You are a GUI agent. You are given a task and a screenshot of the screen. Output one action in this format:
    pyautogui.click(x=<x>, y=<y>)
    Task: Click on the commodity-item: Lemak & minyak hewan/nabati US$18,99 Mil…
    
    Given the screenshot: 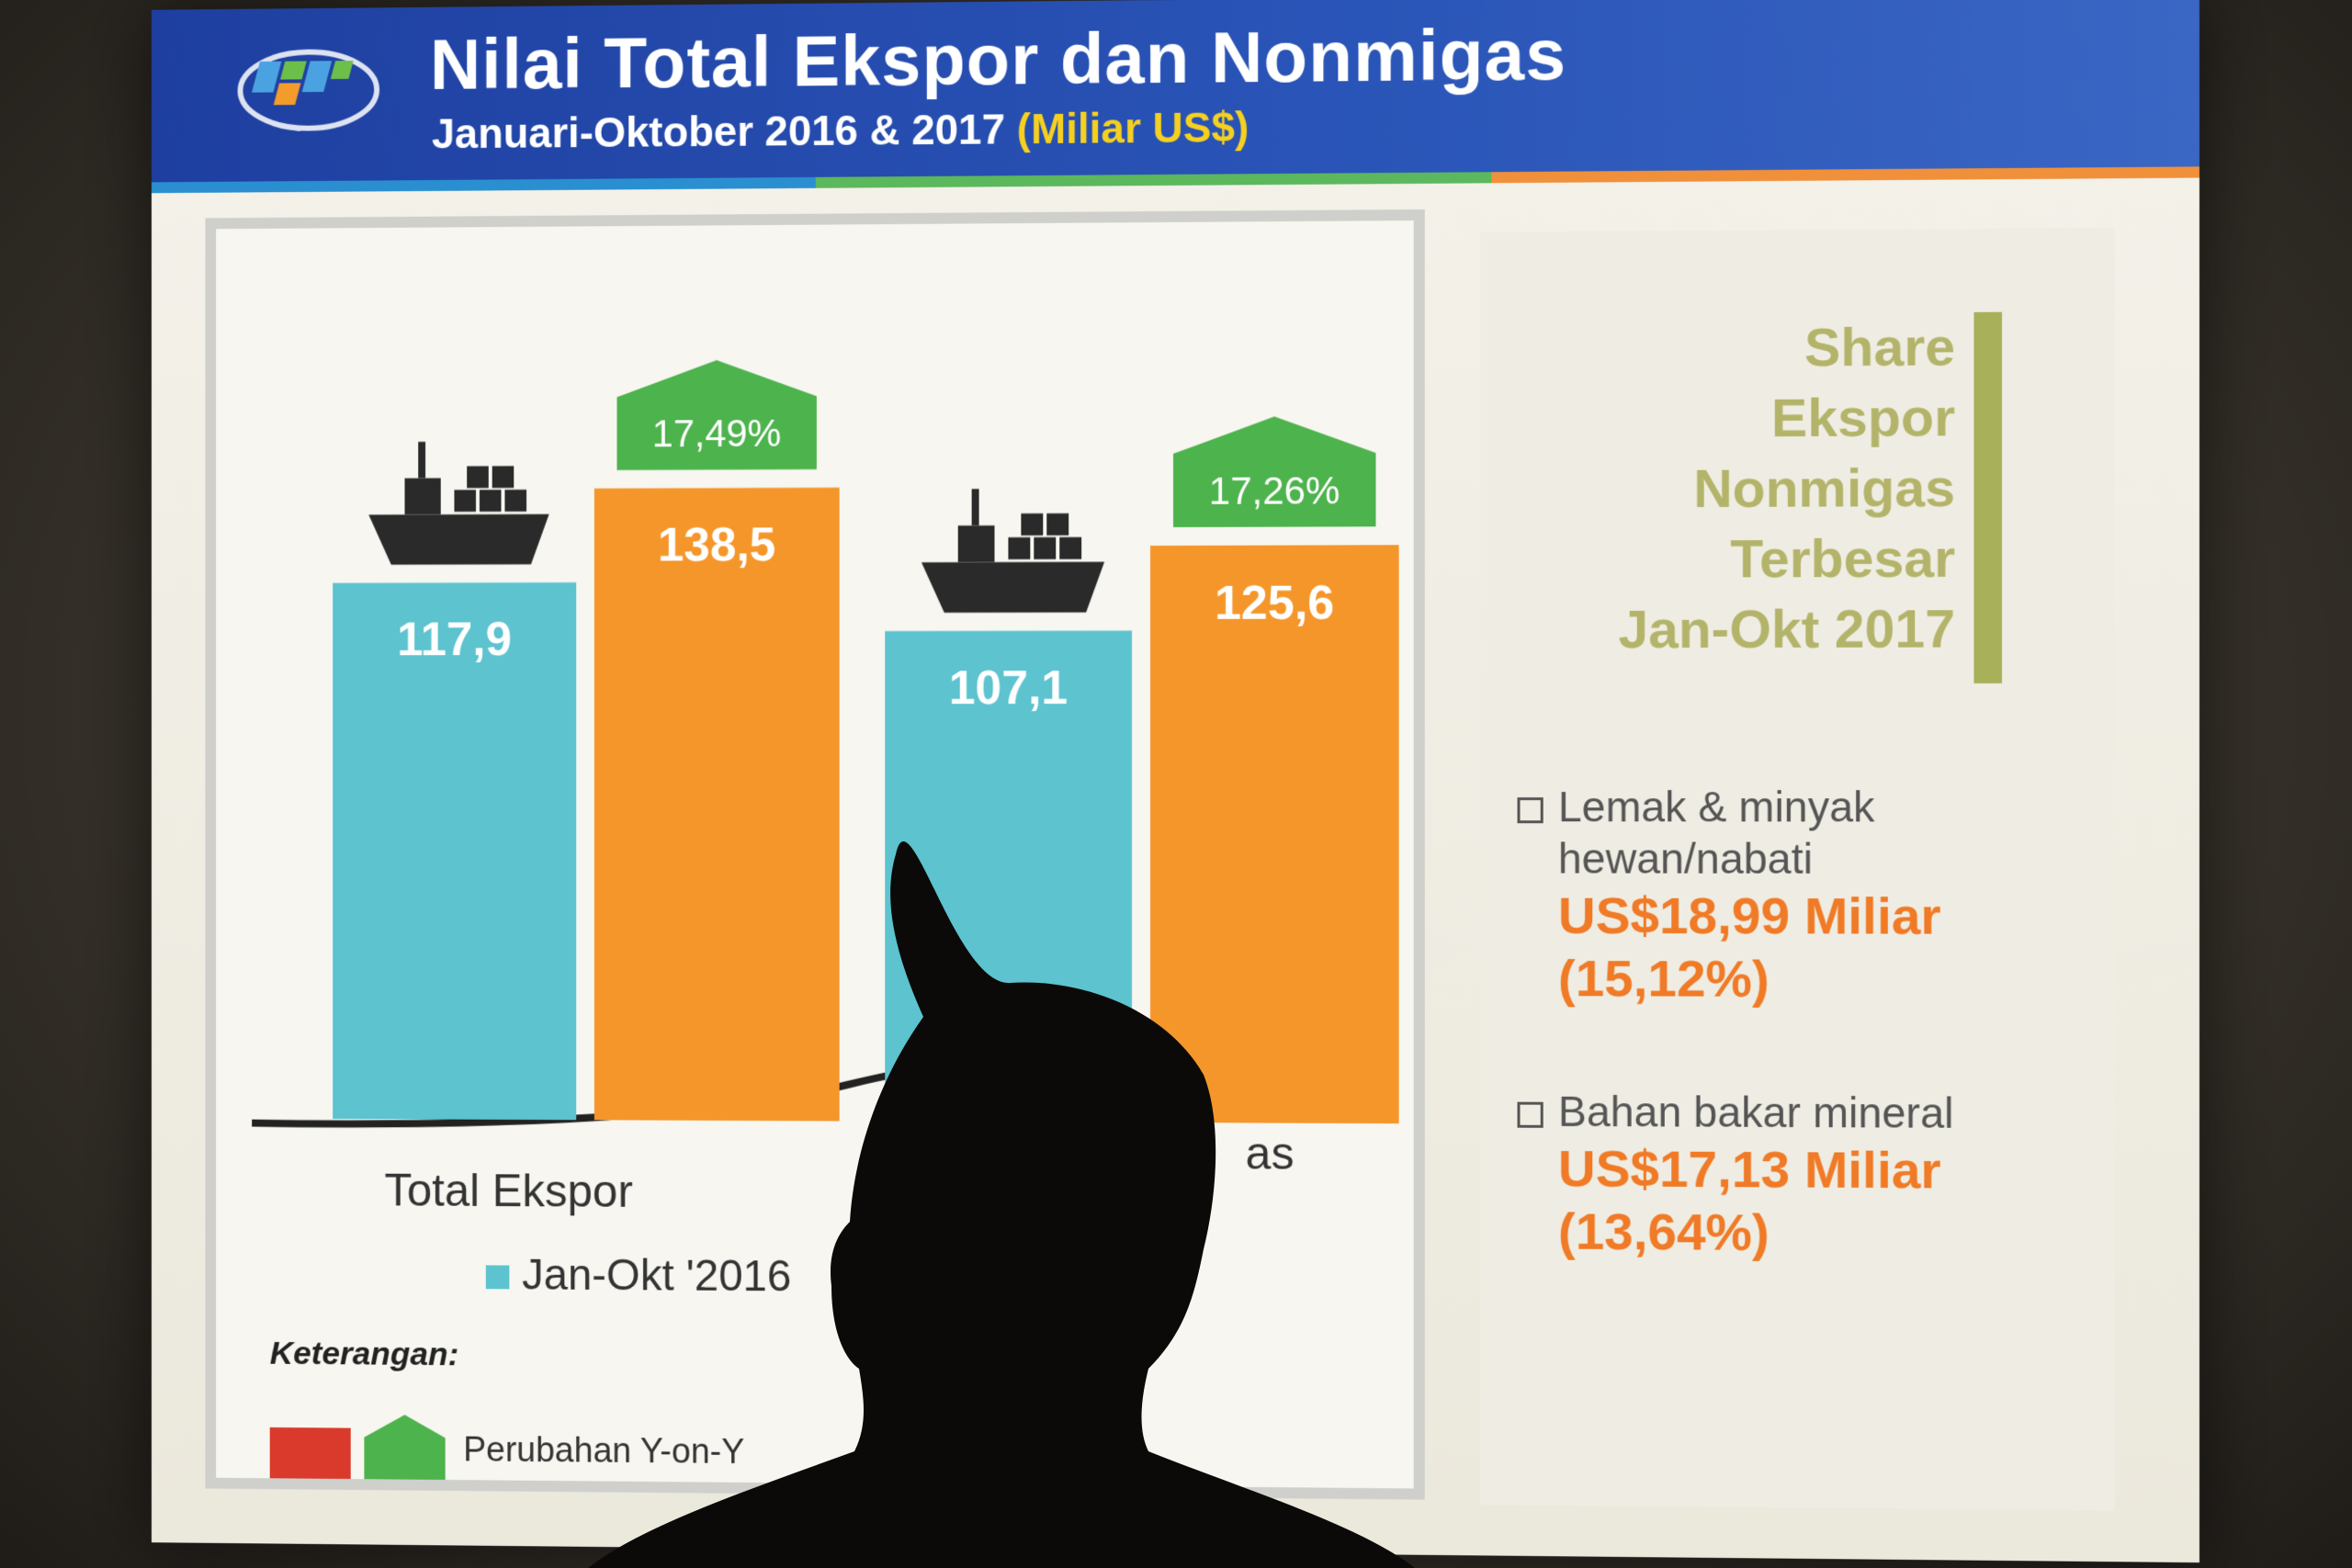 What is the action you would take?
    pyautogui.click(x=1796, y=896)
    